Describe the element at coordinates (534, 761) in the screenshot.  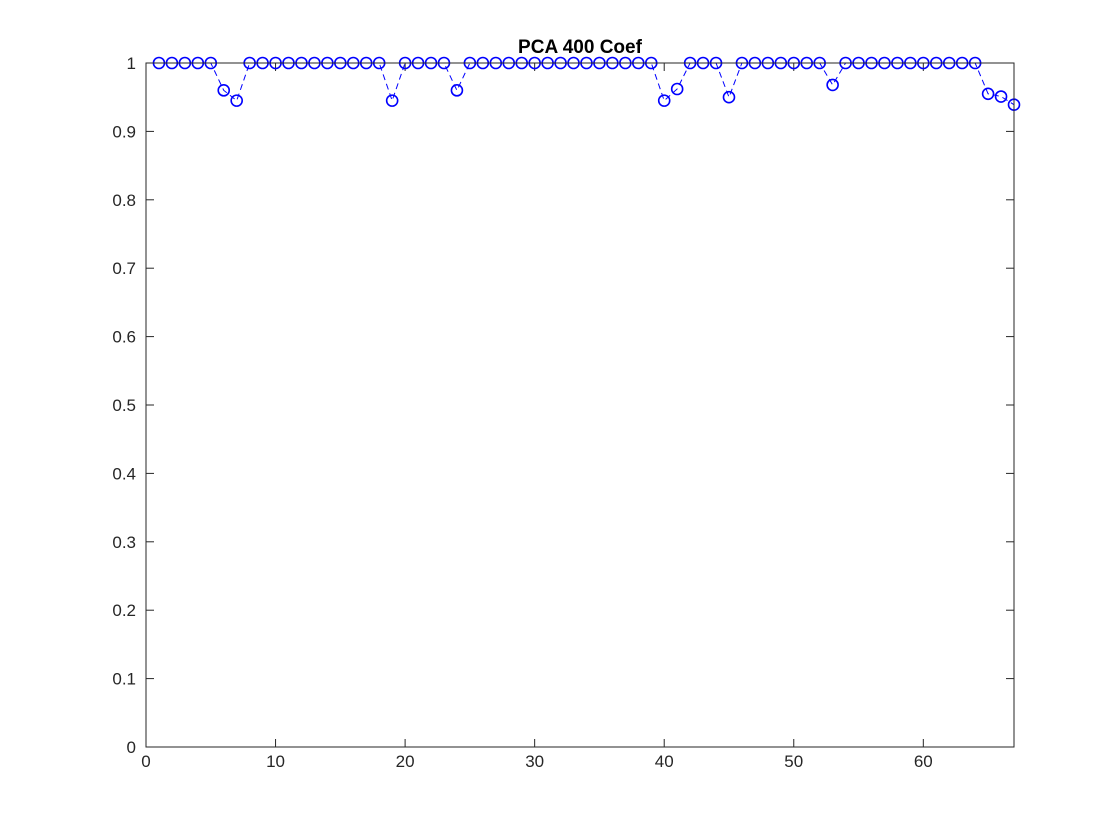
I see `x-tick-label: 30` at that location.